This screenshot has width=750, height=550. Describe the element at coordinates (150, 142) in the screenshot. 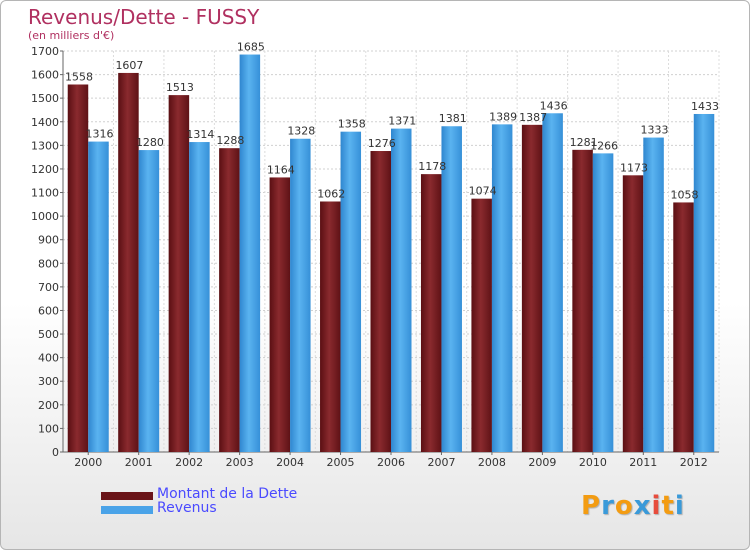

I see `data-label-revenus: 1280` at that location.